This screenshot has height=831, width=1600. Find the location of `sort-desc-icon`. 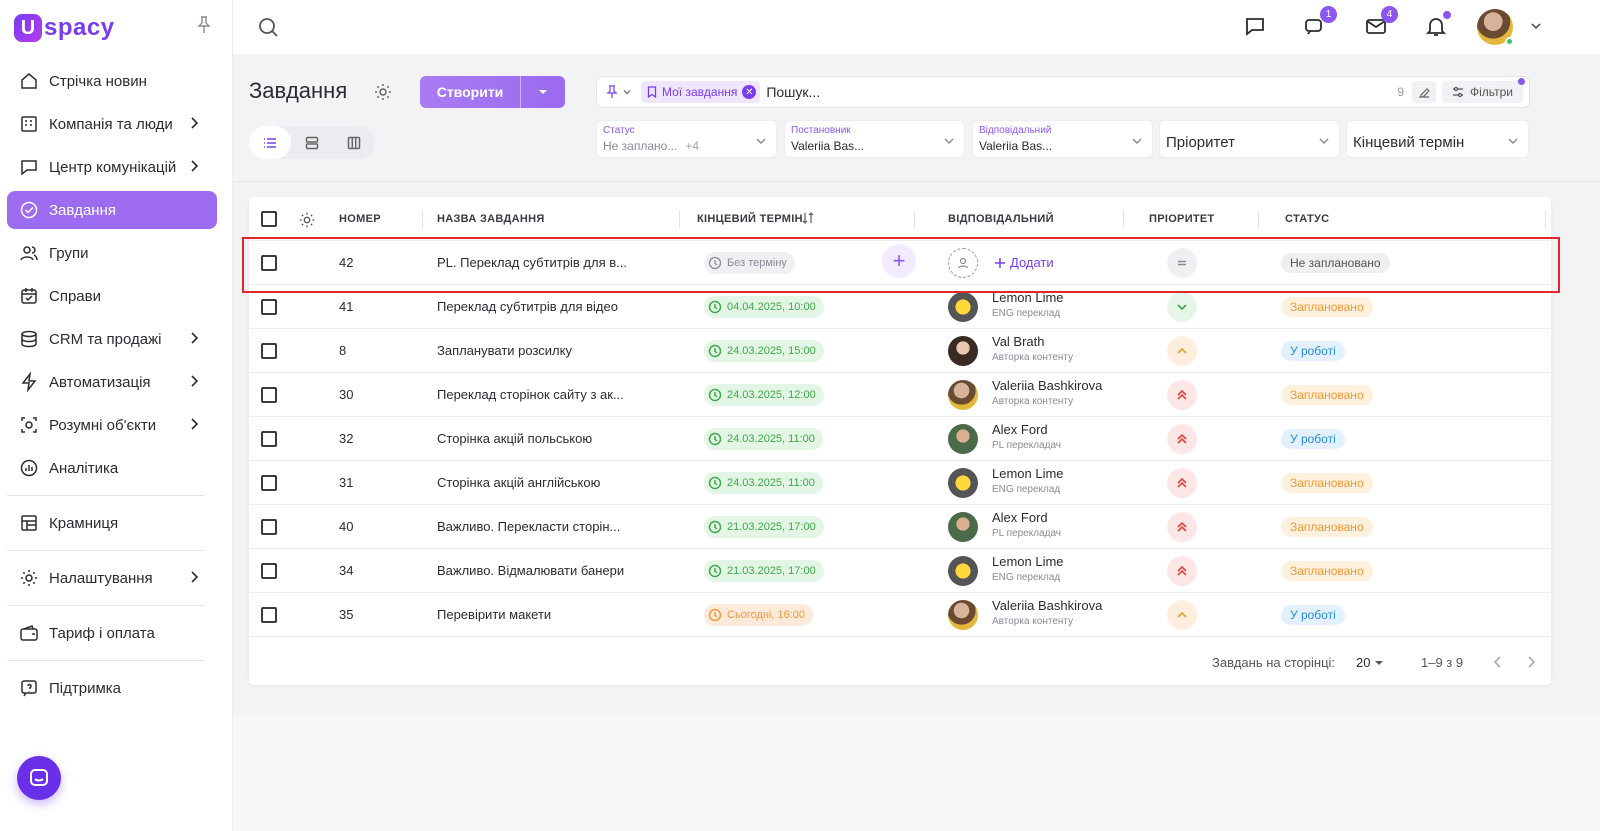

sort-desc-icon is located at coordinates (808, 218).